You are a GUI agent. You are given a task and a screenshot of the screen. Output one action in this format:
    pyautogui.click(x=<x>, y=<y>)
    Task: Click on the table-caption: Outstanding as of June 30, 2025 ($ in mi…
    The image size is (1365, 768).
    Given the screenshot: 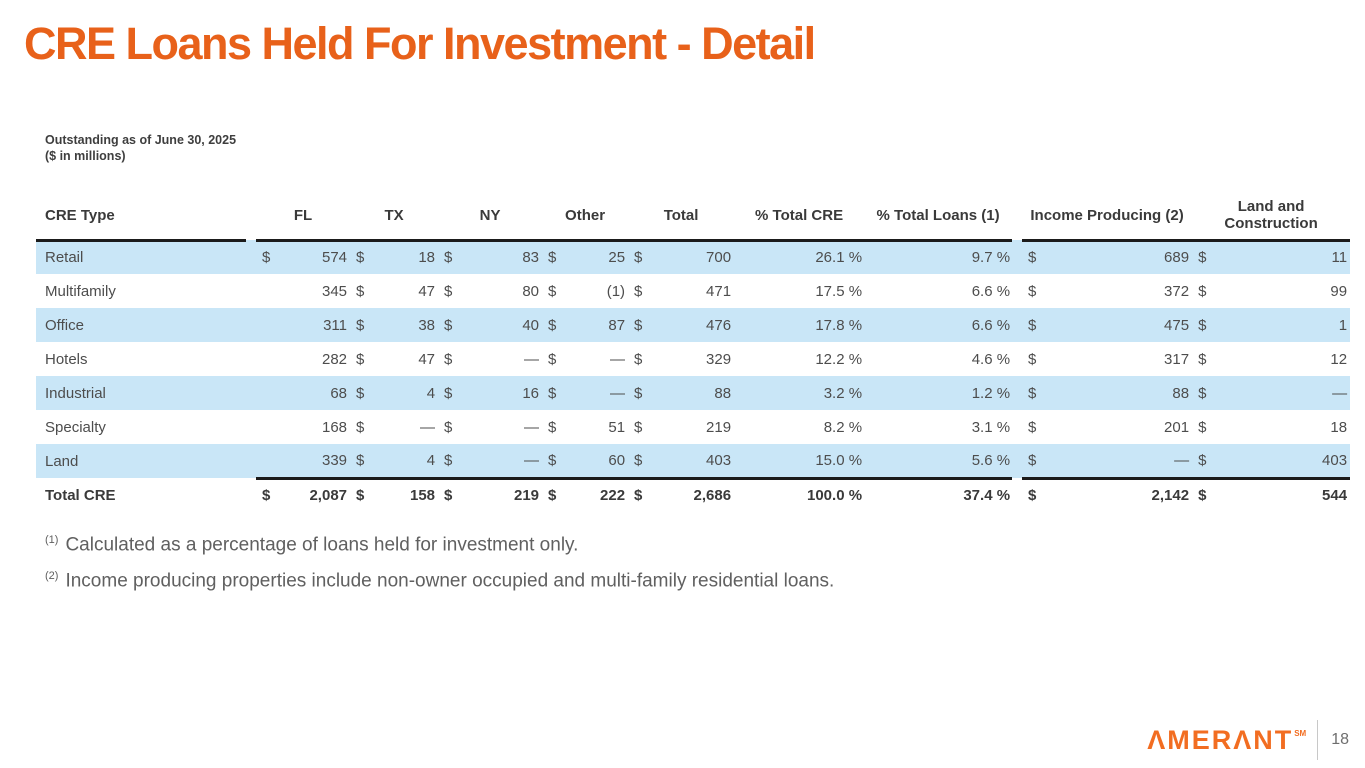 What is the action you would take?
    pyautogui.click(x=140, y=148)
    